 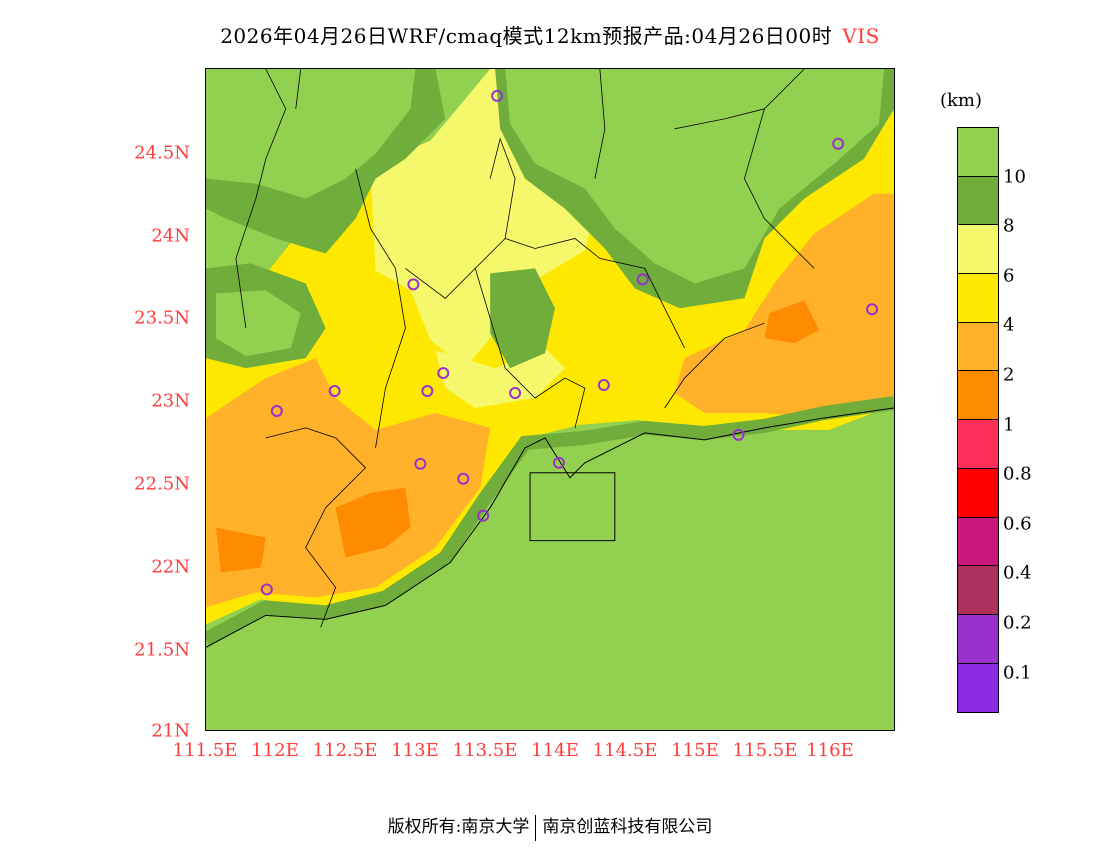 What do you see at coordinates (555, 750) in the screenshot?
I see `lon-label: 114E` at bounding box center [555, 750].